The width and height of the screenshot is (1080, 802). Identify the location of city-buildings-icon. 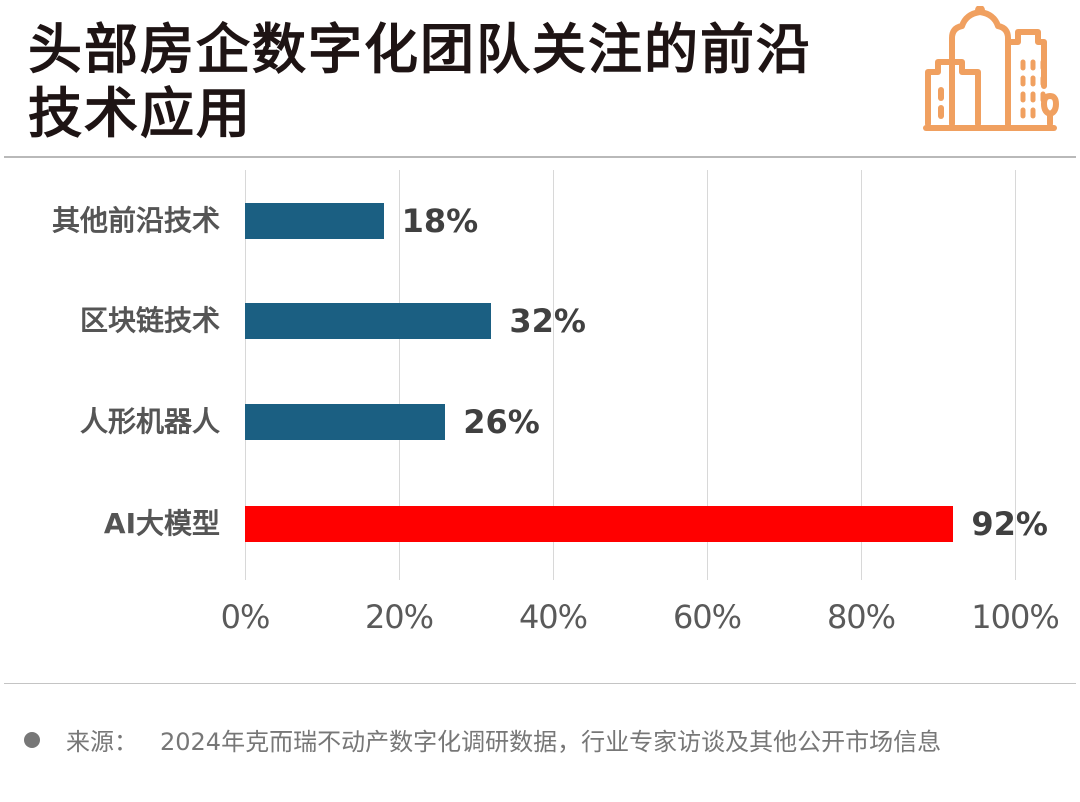
(991, 68).